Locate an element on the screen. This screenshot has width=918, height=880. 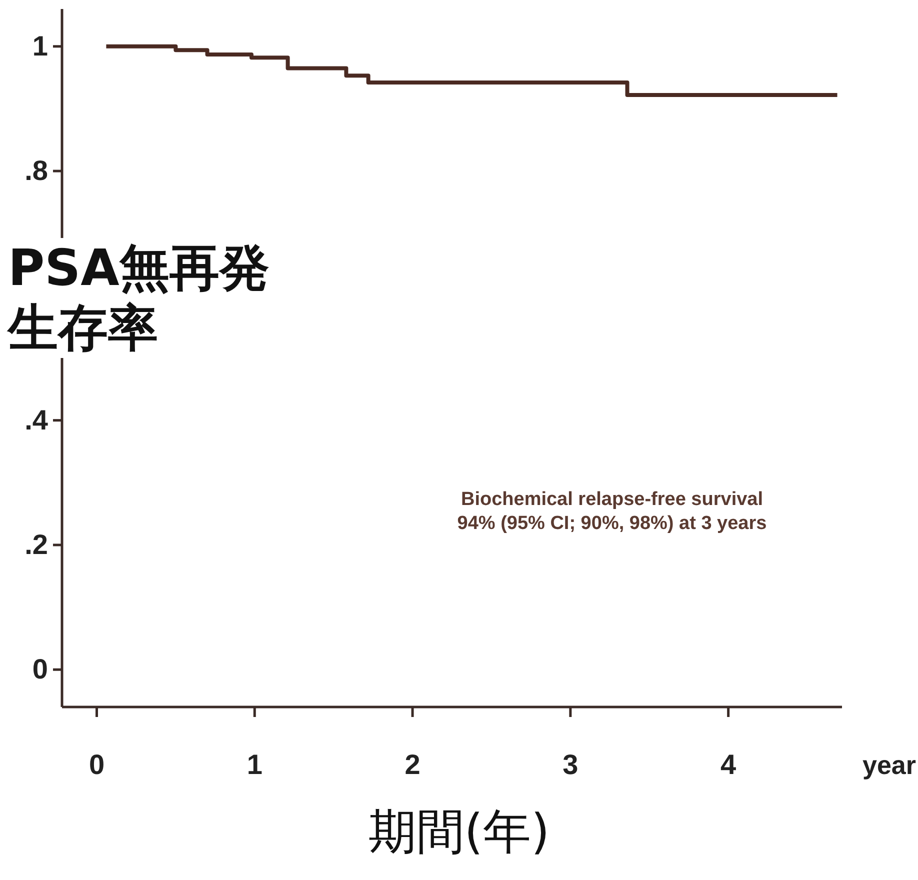
text: year is located at coordinates (889, 765).